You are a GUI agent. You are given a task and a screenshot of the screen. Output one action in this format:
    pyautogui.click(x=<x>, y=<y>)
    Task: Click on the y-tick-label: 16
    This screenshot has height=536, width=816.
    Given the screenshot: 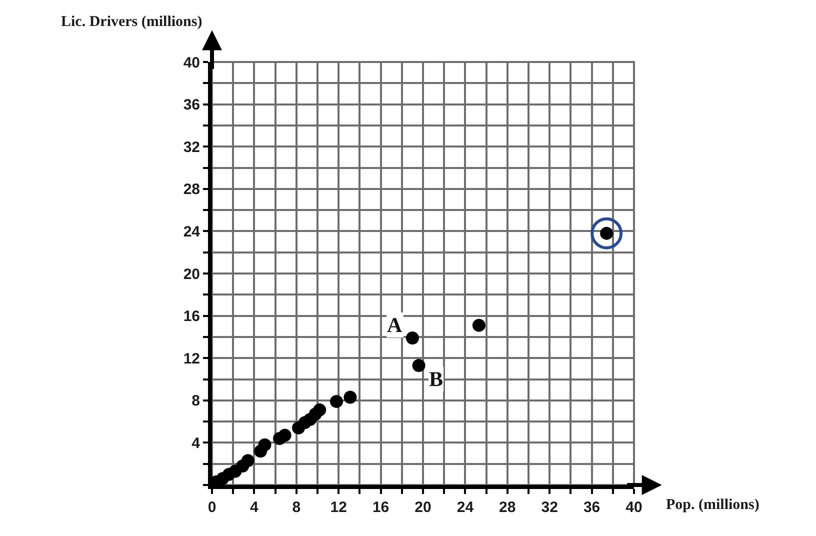 What is the action you would take?
    pyautogui.click(x=191, y=317)
    